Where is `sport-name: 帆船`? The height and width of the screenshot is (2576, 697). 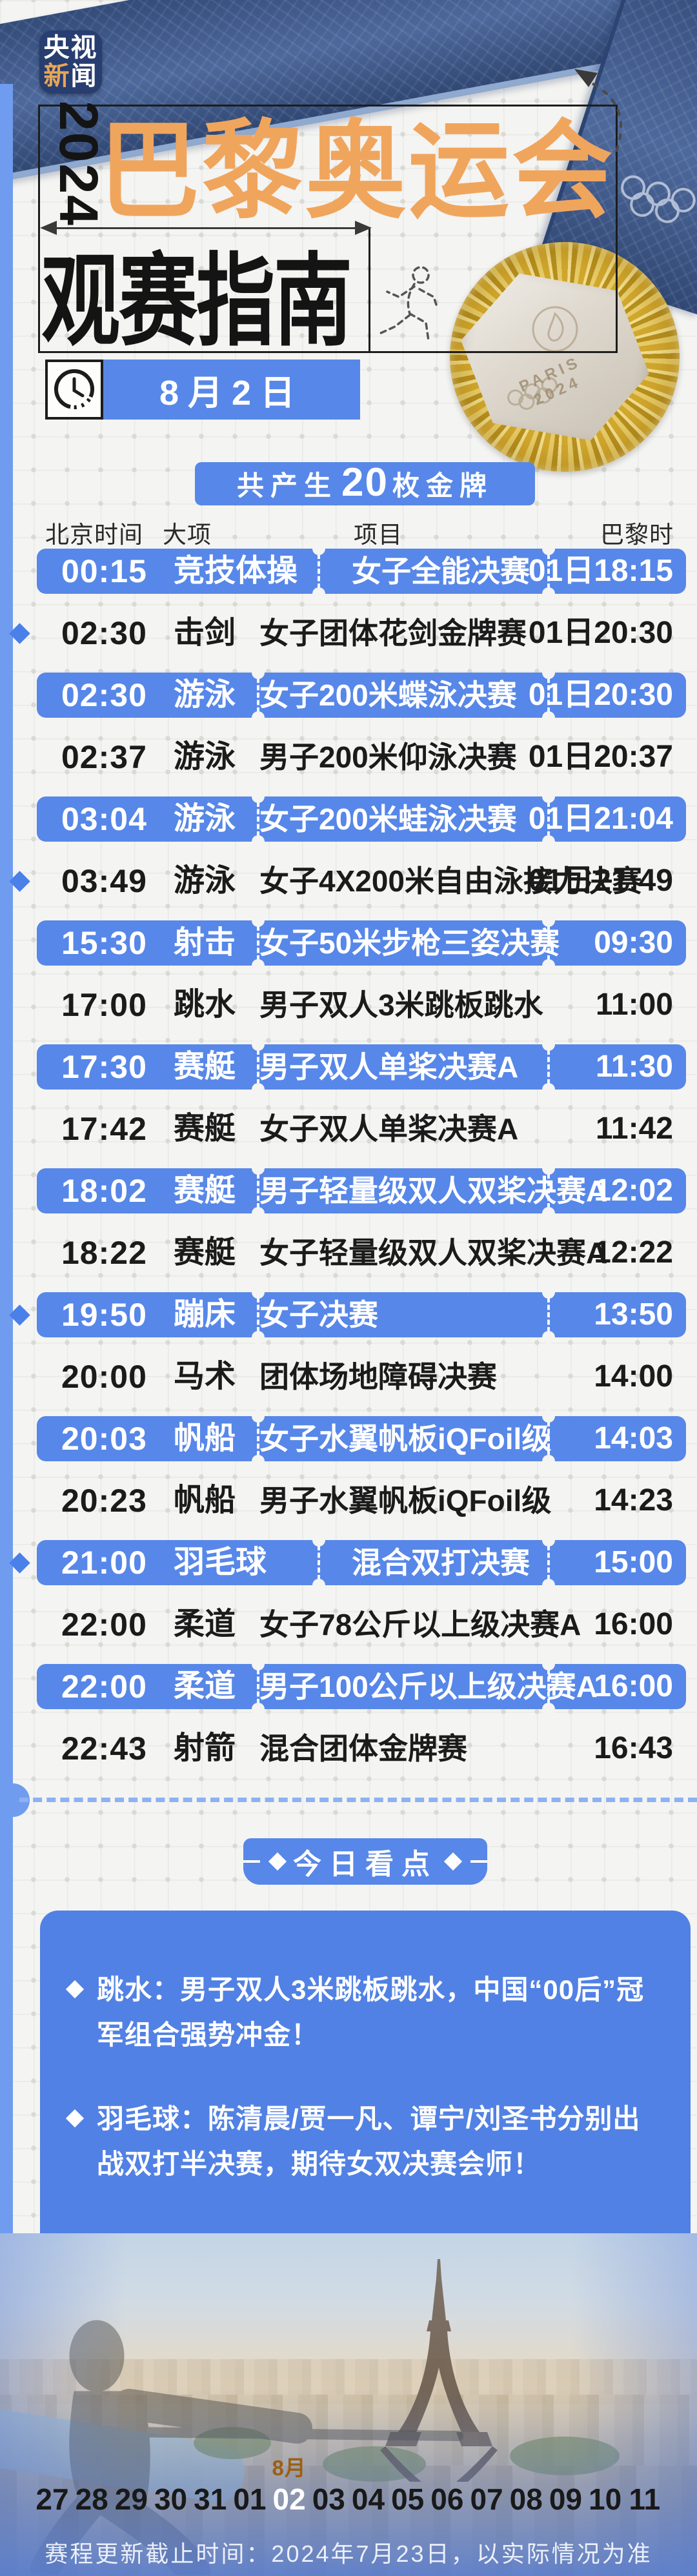
sport-name: 帆船 is located at coordinates (205, 1500).